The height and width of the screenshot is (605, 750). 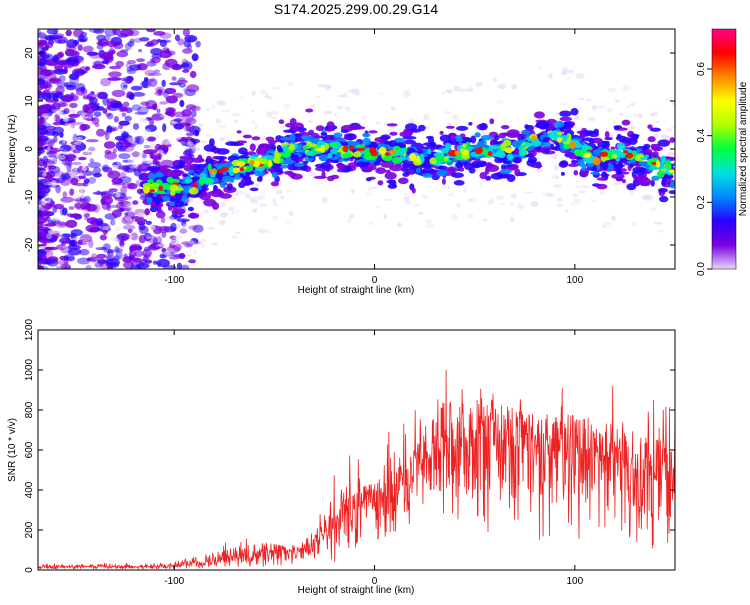 What do you see at coordinates (704, 169) in the screenshot?
I see `colorbar-ticks: 0.0 0.2 0.4 0.6` at bounding box center [704, 169].